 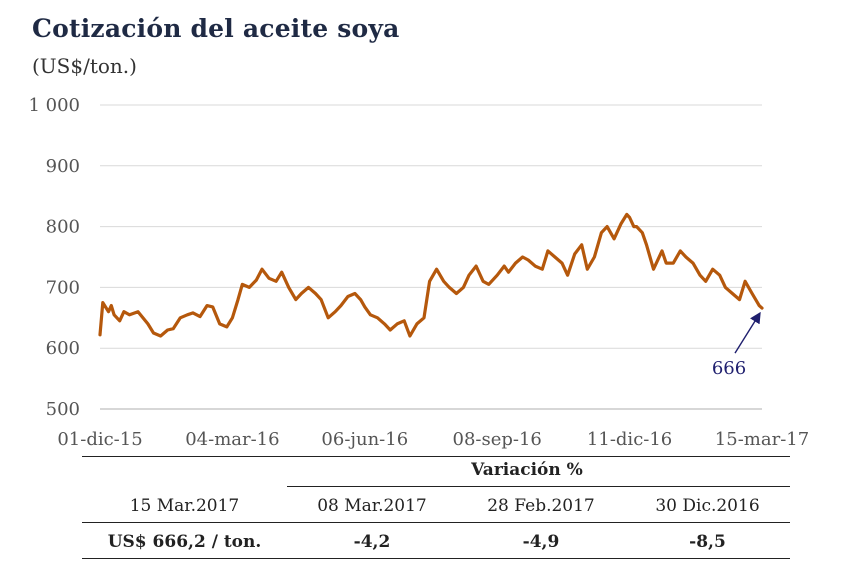 What do you see at coordinates (707, 542) in the screenshot?
I see `variation-year-value: -8,5` at bounding box center [707, 542].